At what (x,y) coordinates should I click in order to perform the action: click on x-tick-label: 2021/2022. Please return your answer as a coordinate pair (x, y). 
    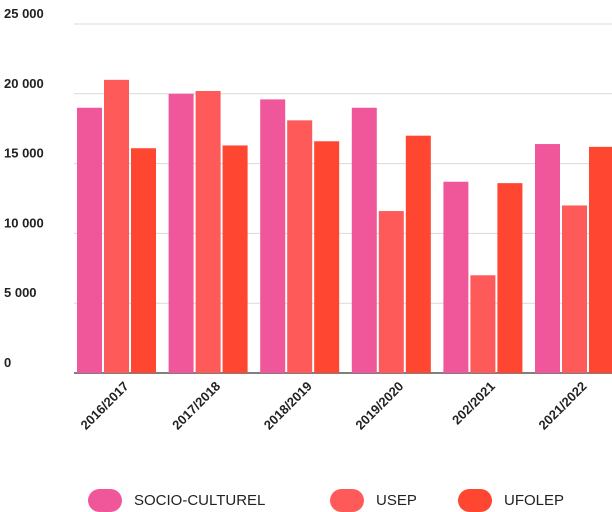
    Looking at the image, I should click on (563, 406).